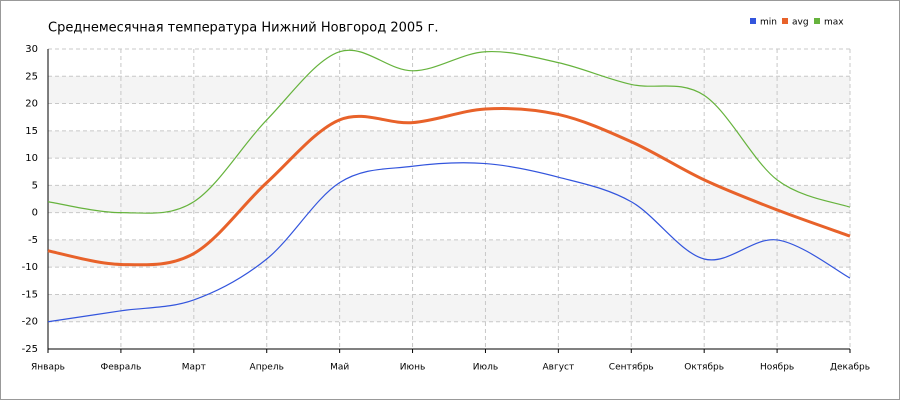 This screenshot has width=900, height=400. Describe the element at coordinates (800, 23) in the screenshot. I see `legend-label: avg` at that location.